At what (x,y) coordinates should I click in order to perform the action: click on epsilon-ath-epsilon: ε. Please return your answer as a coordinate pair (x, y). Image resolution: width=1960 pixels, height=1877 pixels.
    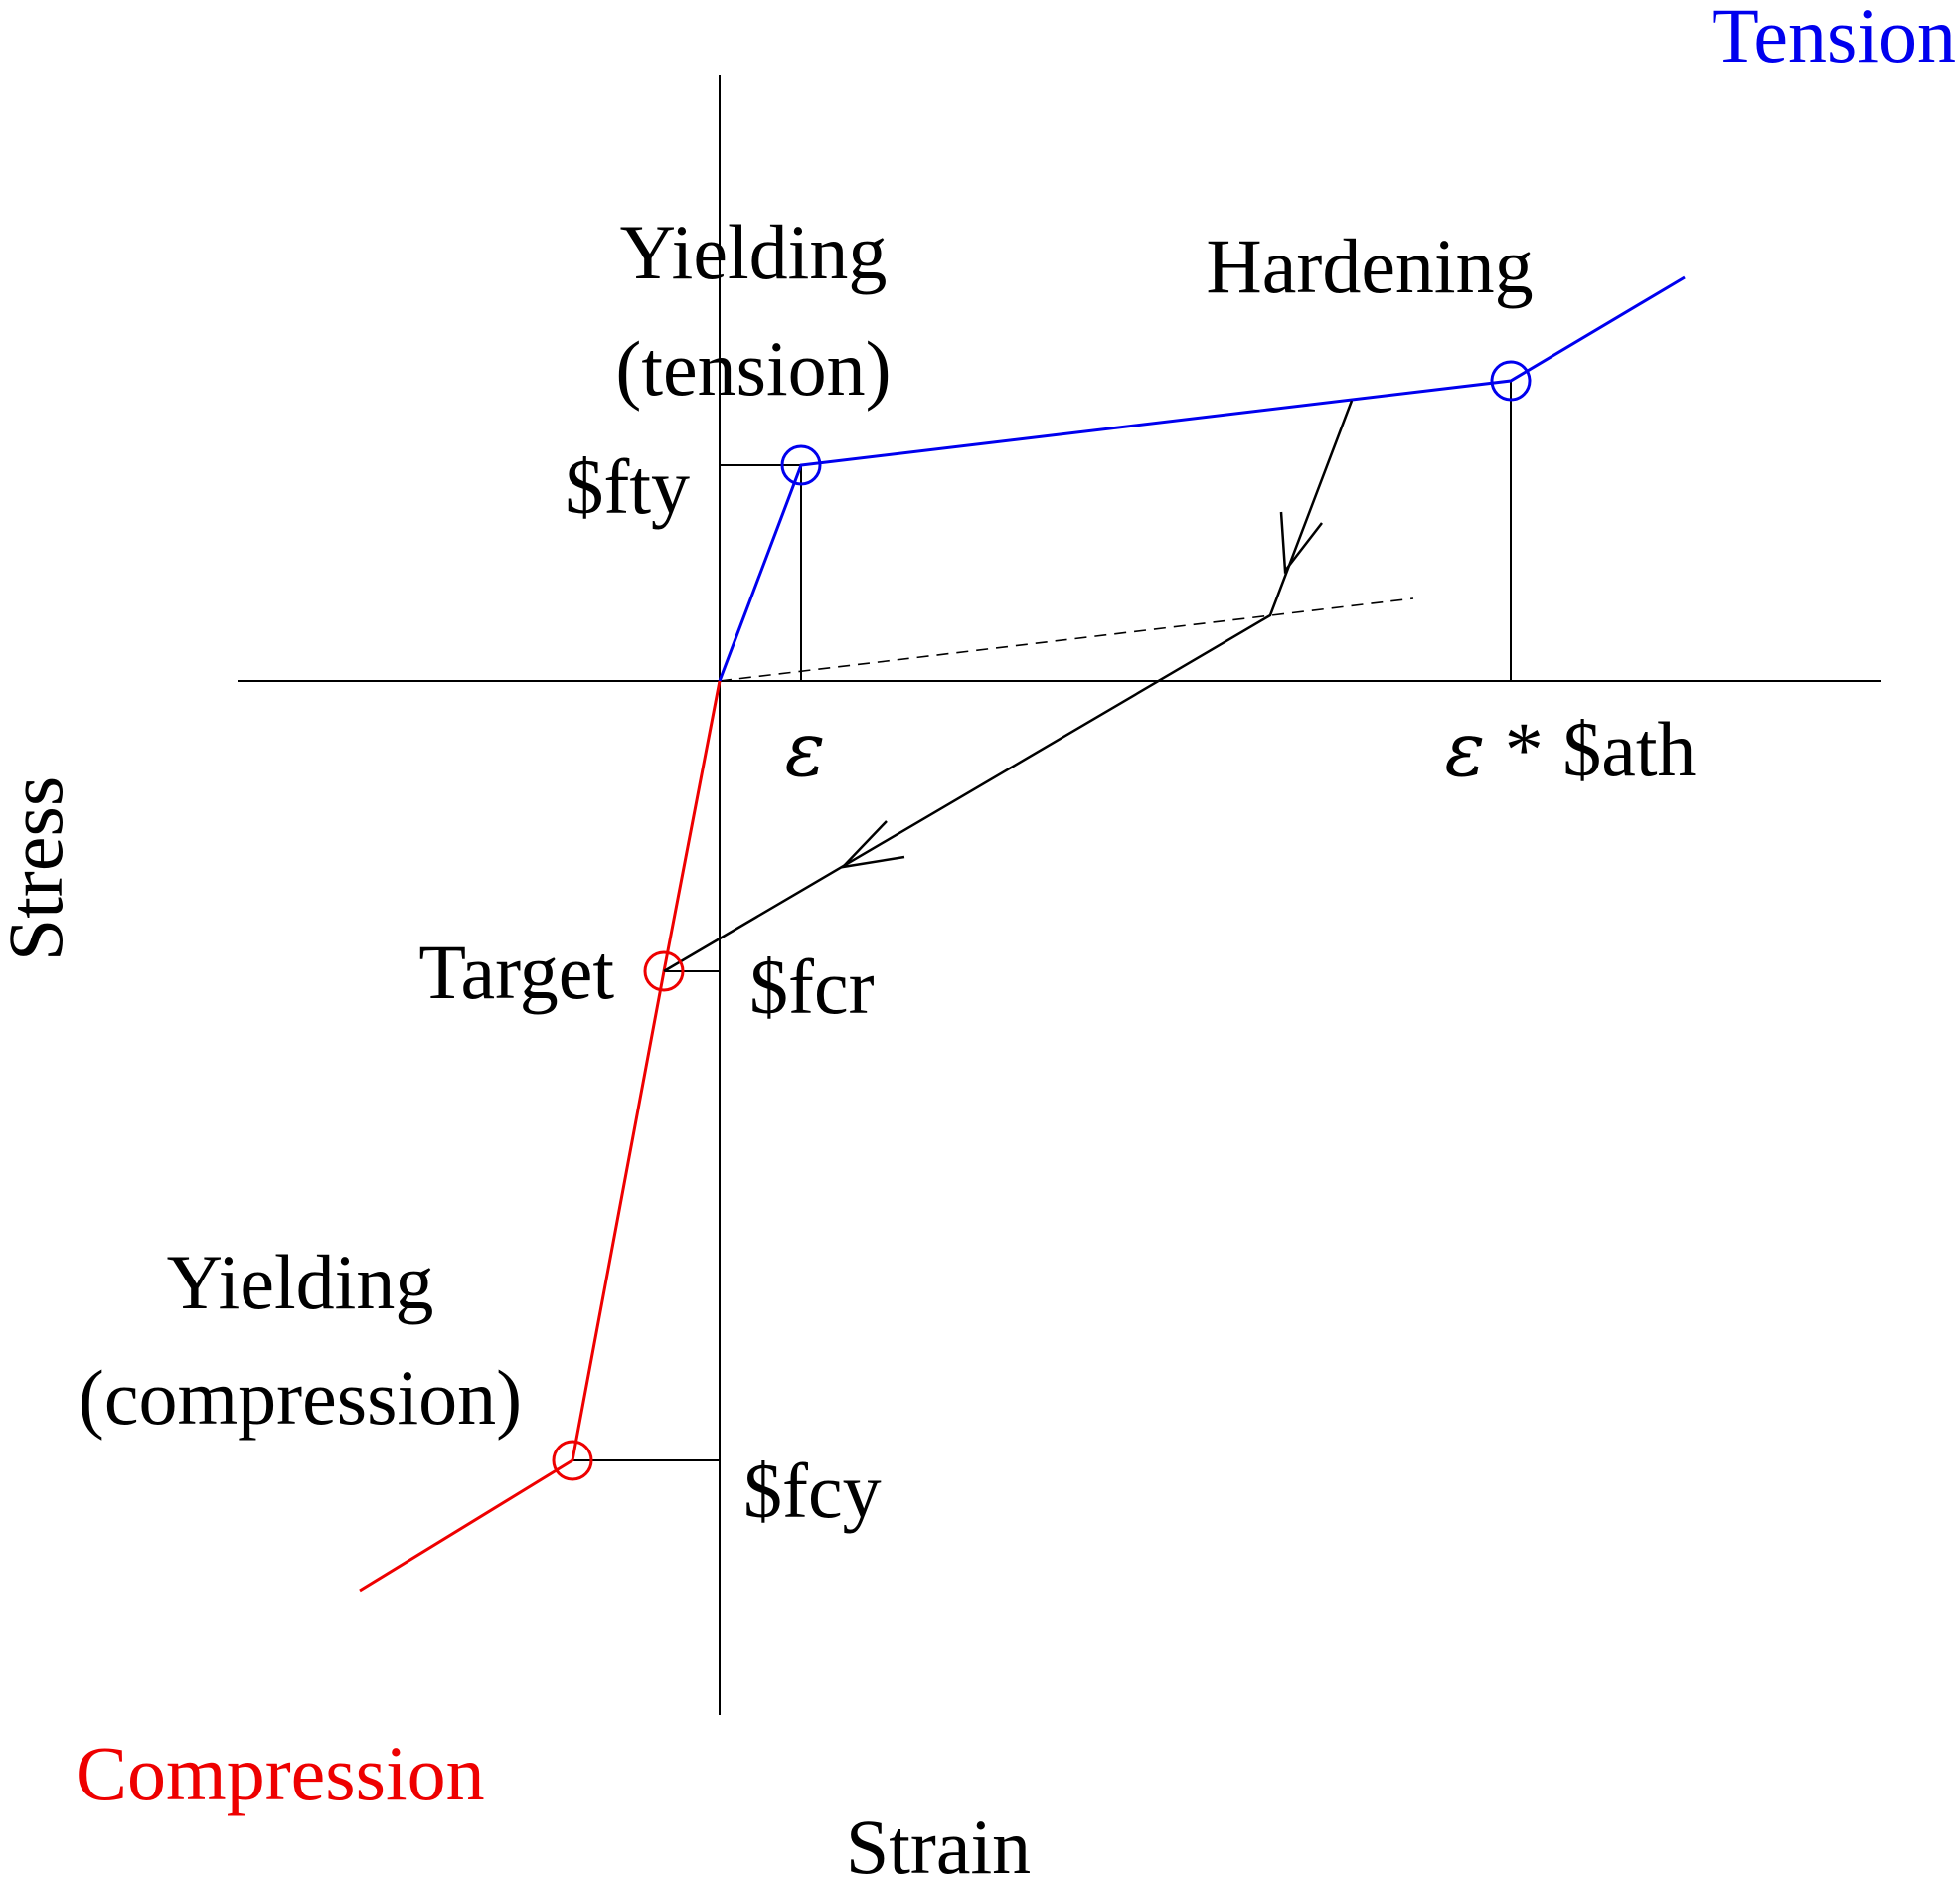
    Looking at the image, I should click on (1465, 749).